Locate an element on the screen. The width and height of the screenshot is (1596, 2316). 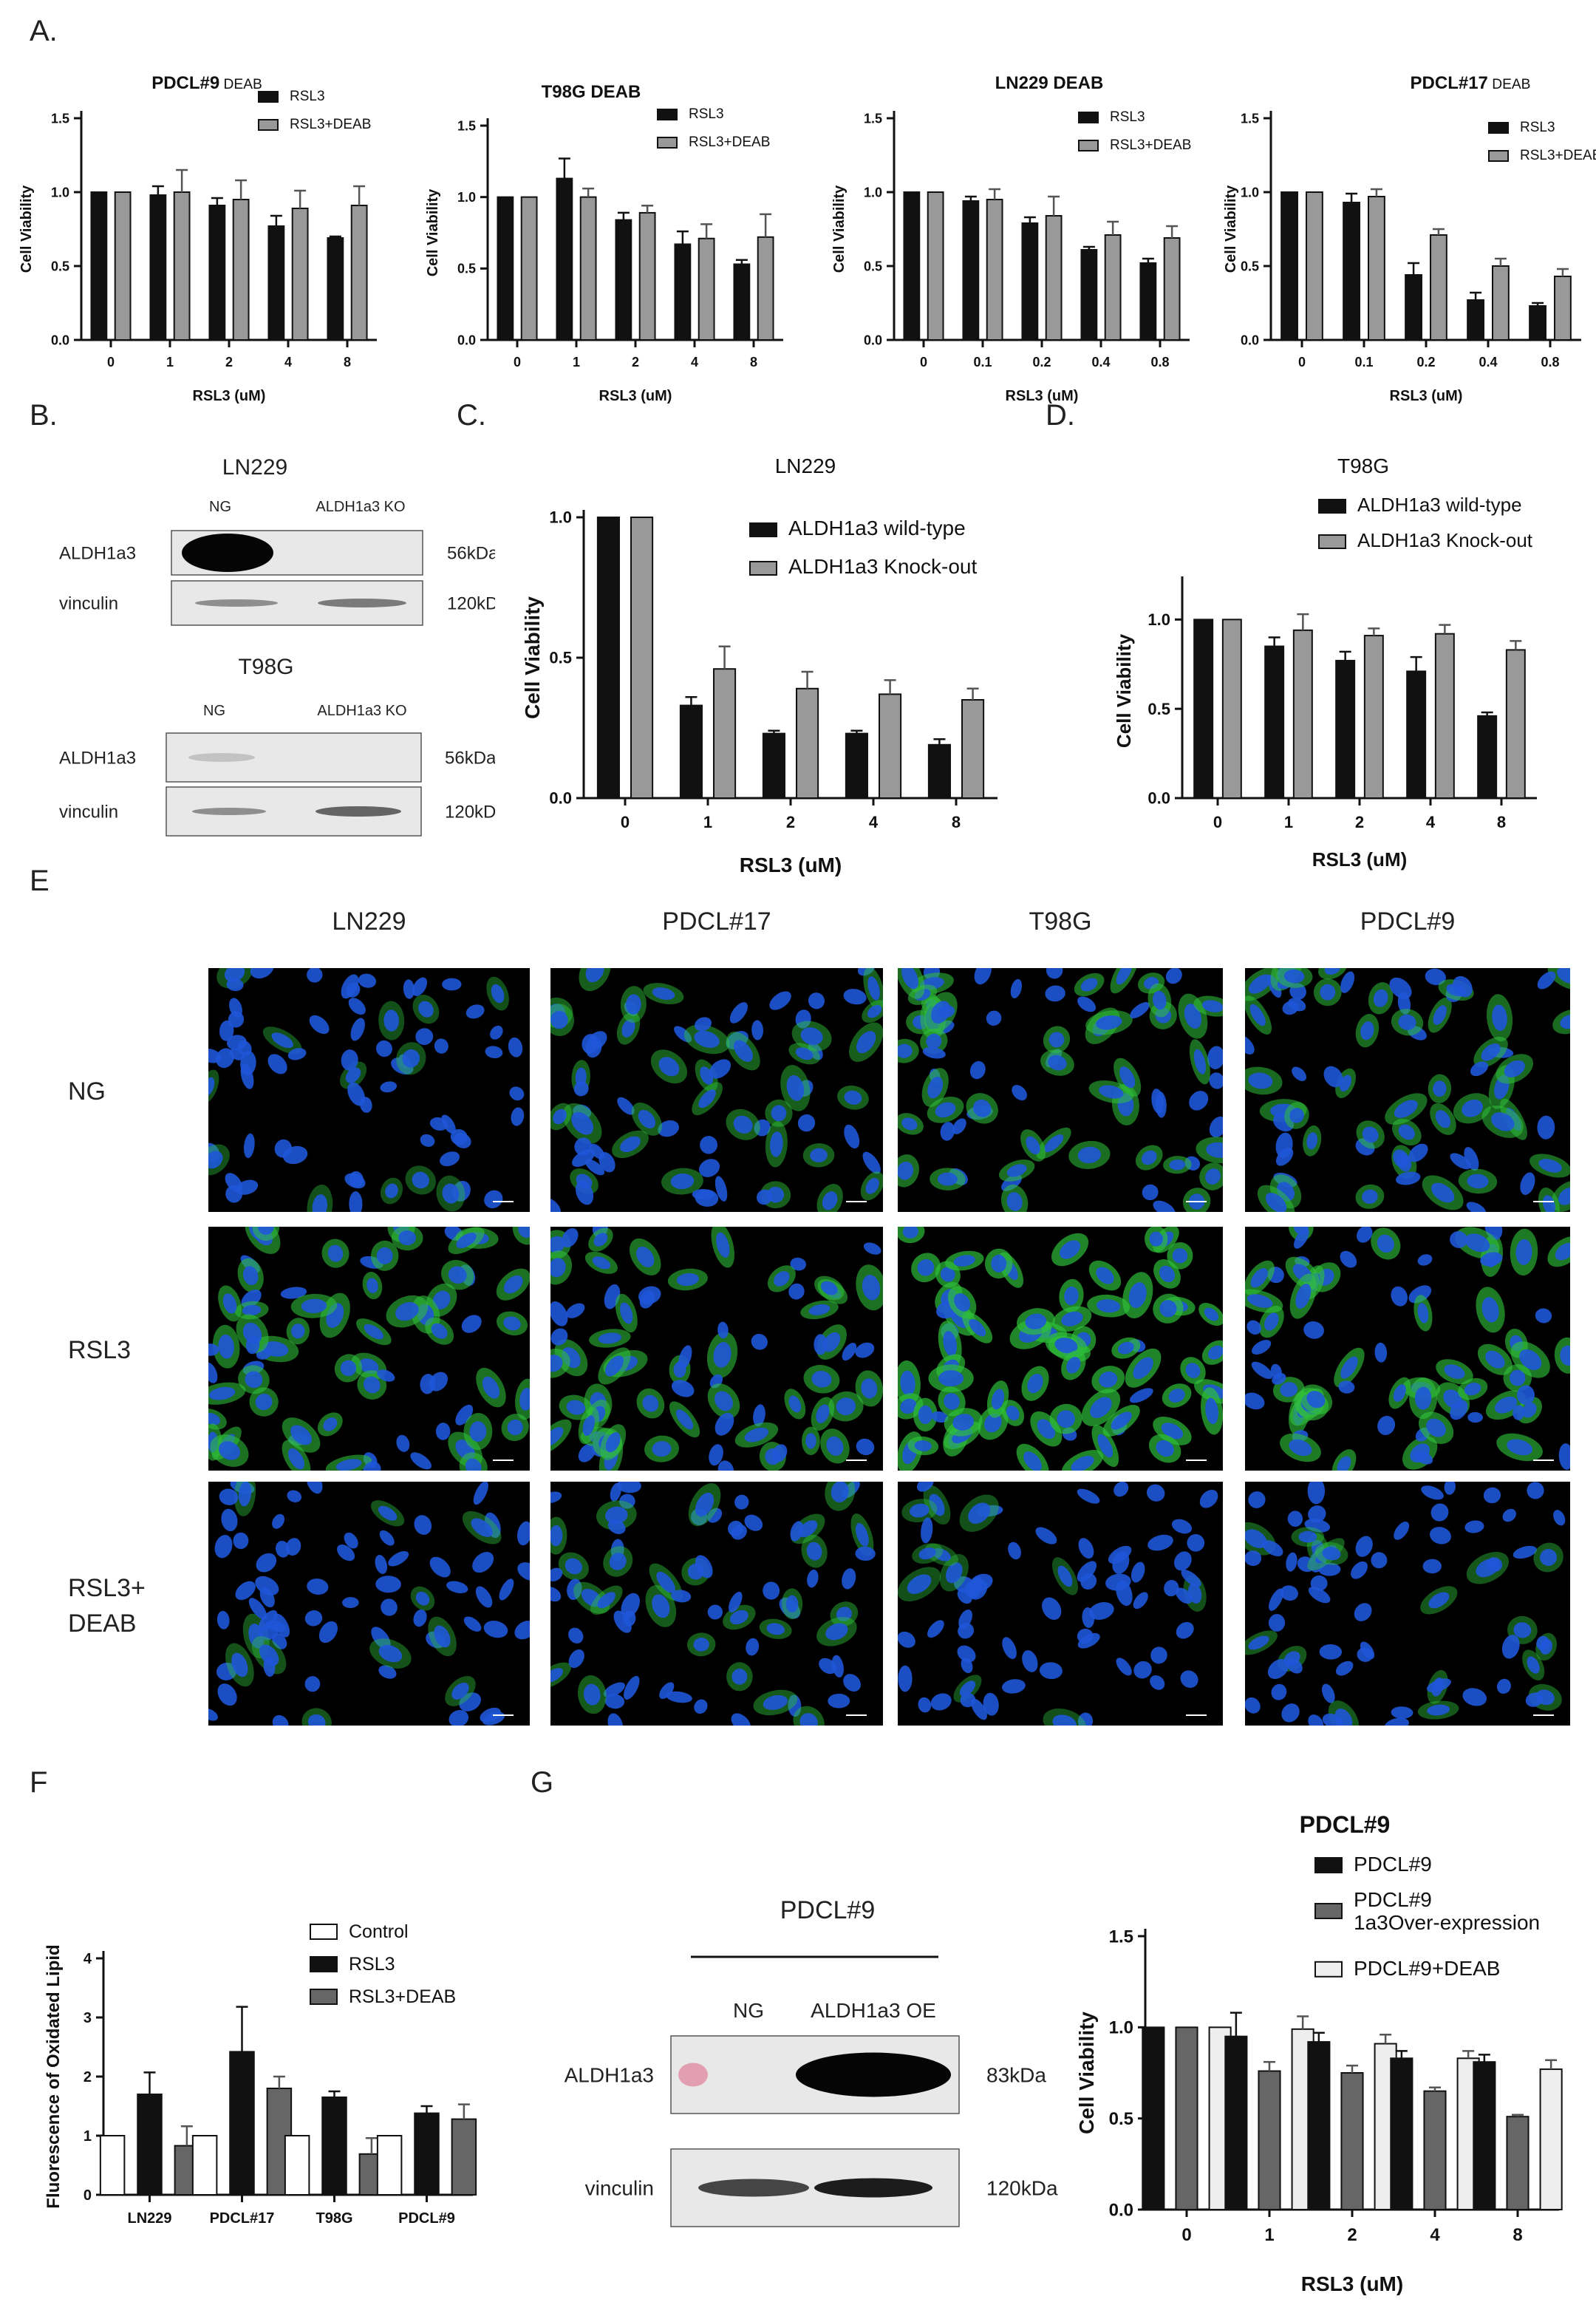
y-tick-label: 1.5 is located at coordinates (466, 125).